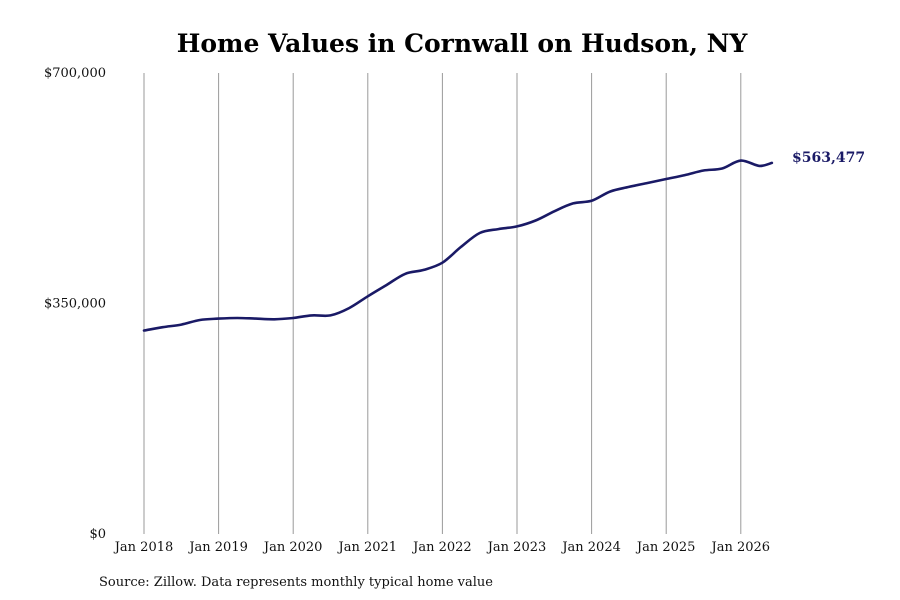 The height and width of the screenshot is (600, 900). What do you see at coordinates (516, 547) in the screenshot?
I see `x-tick-label: Jan 2023` at bounding box center [516, 547].